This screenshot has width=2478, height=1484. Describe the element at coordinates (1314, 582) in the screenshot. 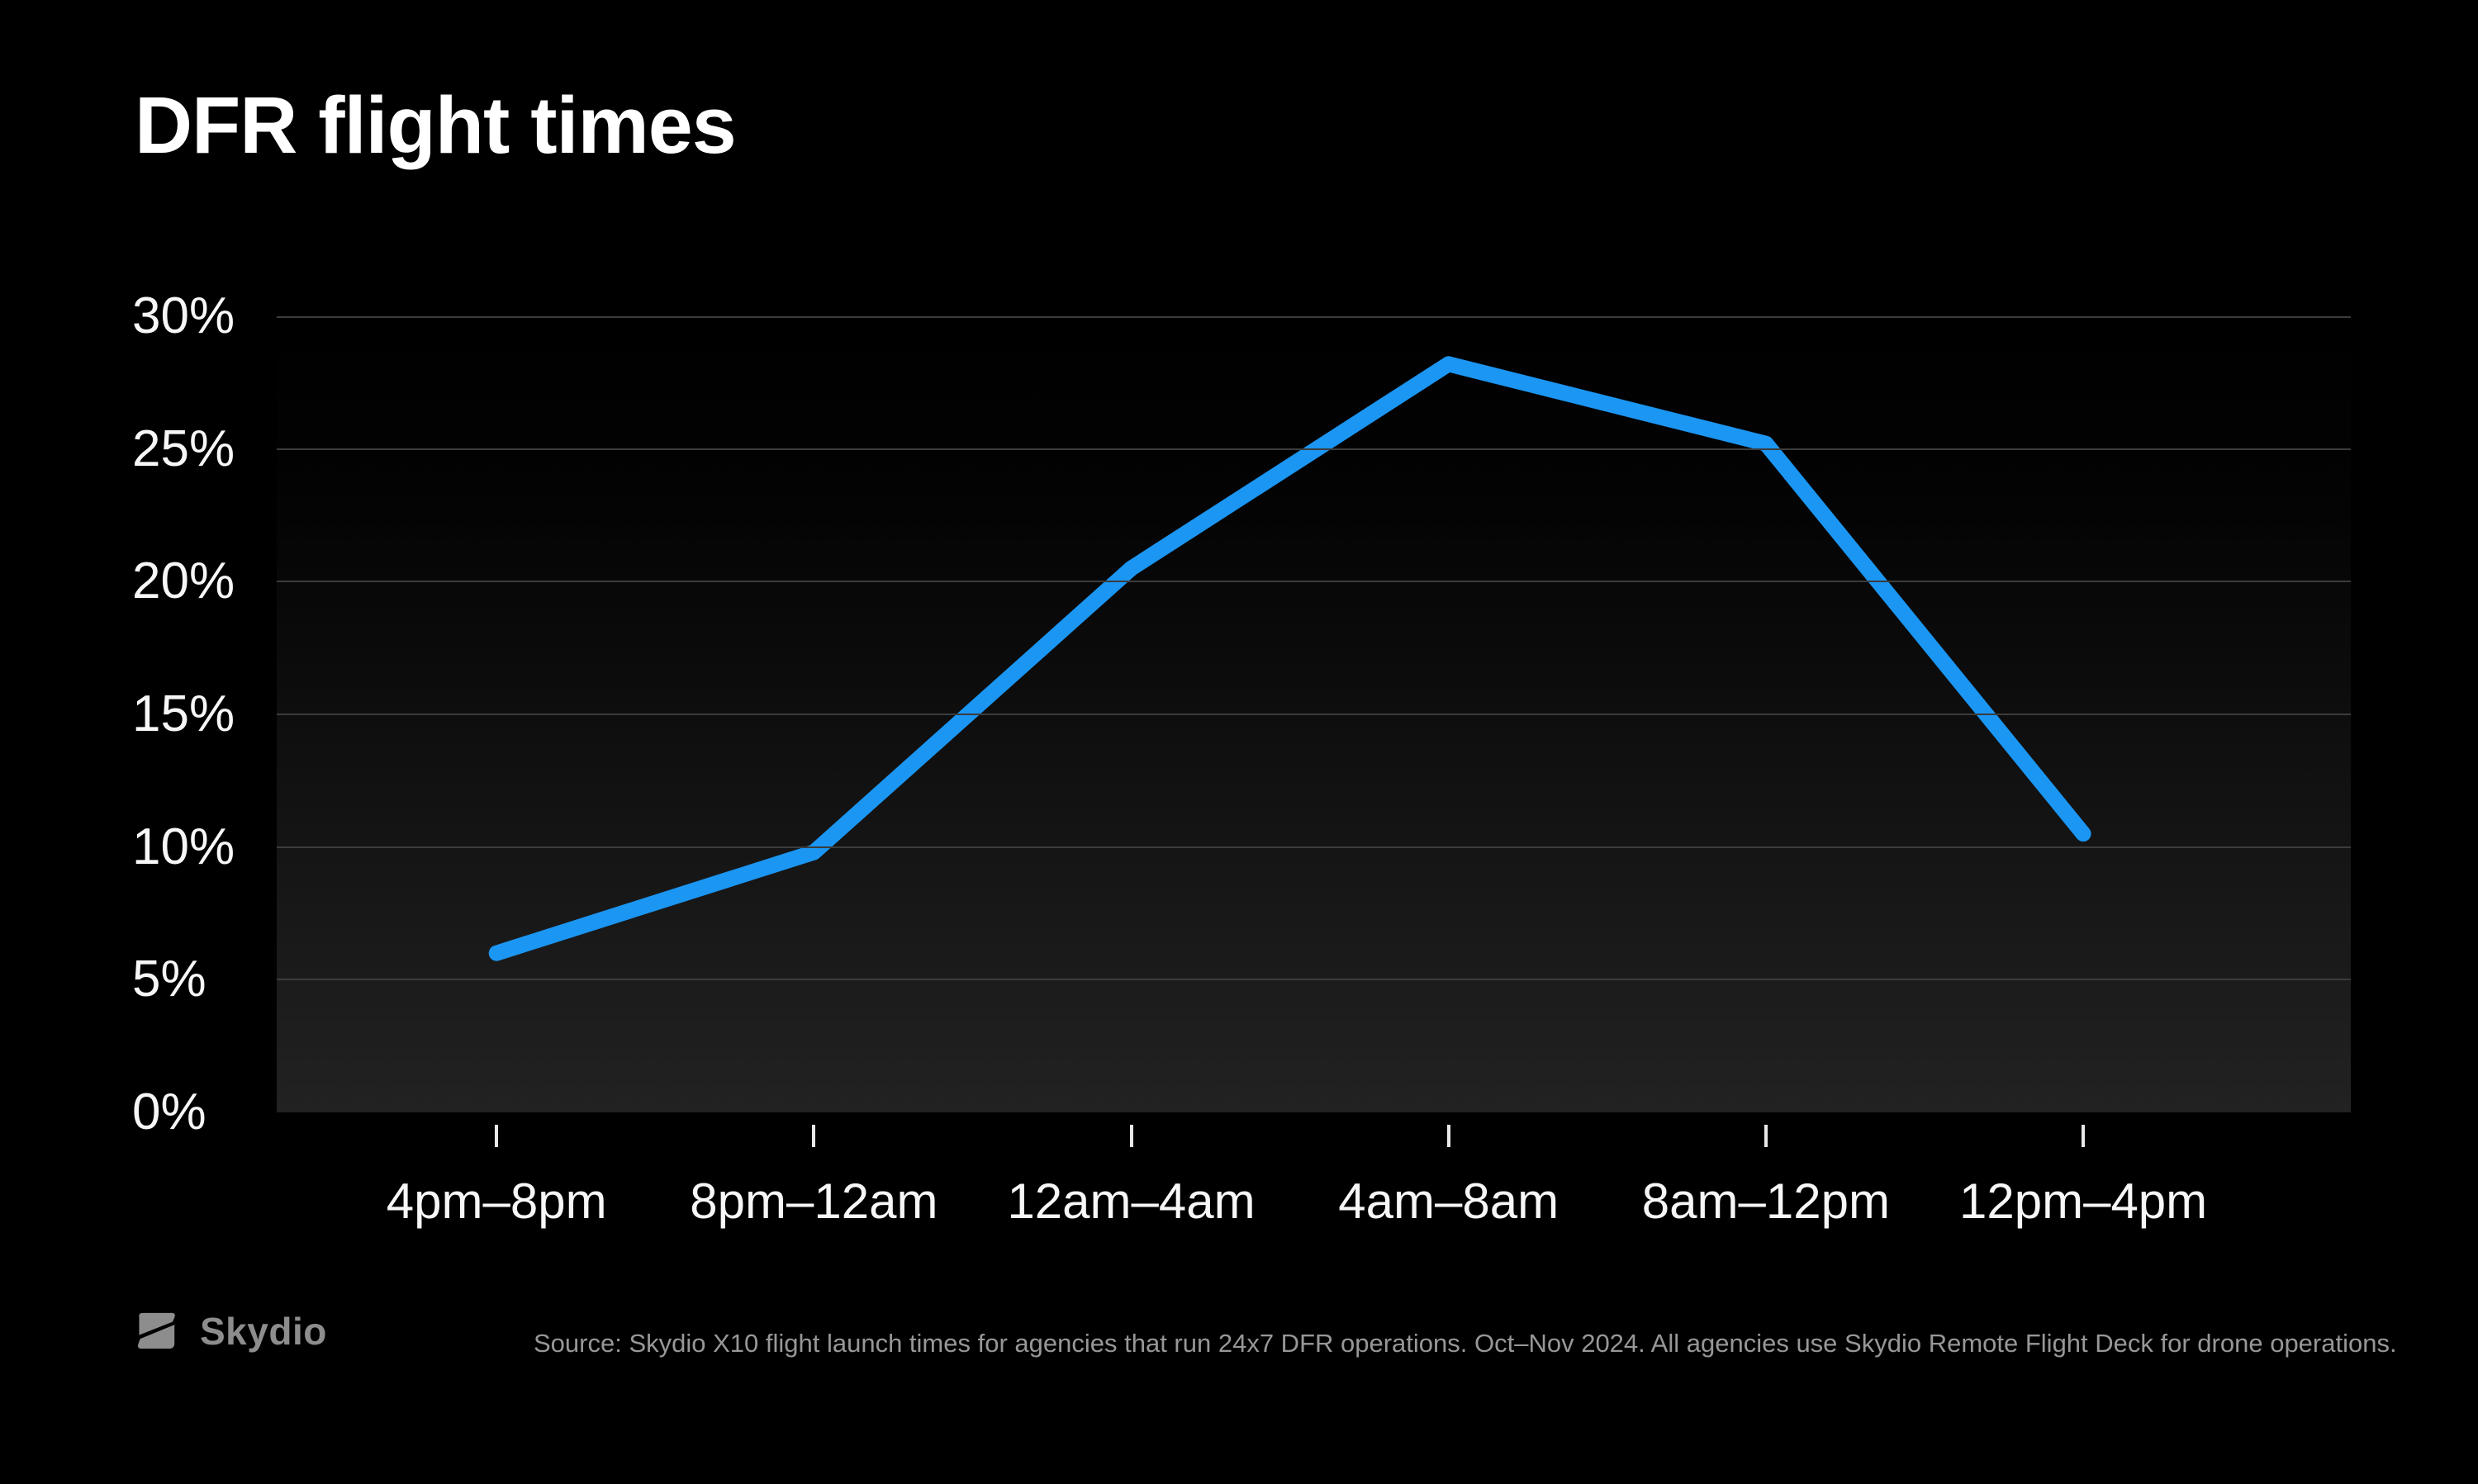

I see `gridline-20pct` at that location.